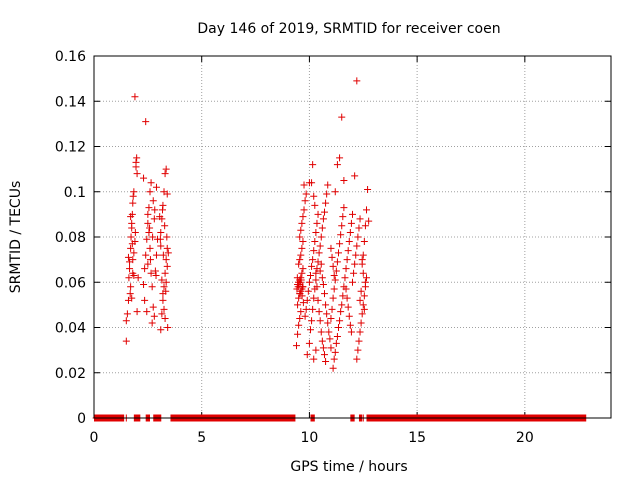 This screenshot has width=640, height=480. What do you see at coordinates (310, 438) in the screenshot?
I see `x-tick-label: 10` at bounding box center [310, 438].